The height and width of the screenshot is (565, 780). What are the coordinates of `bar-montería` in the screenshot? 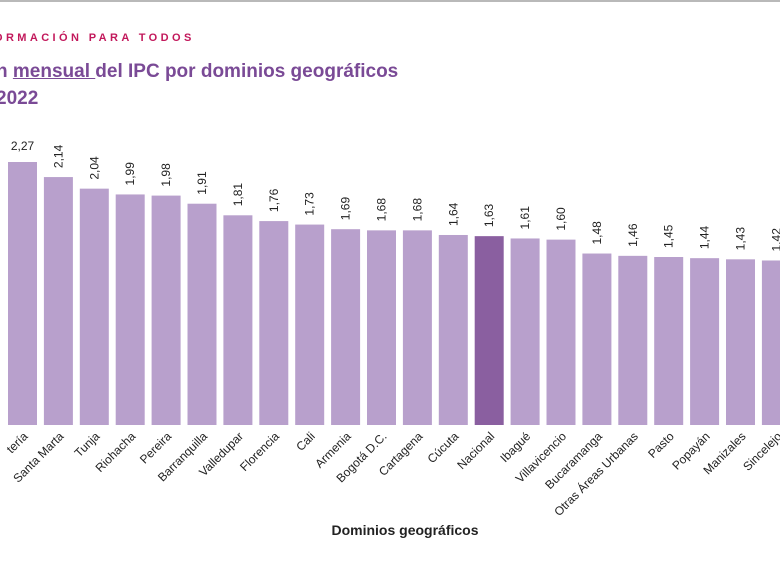 It's located at (22, 293).